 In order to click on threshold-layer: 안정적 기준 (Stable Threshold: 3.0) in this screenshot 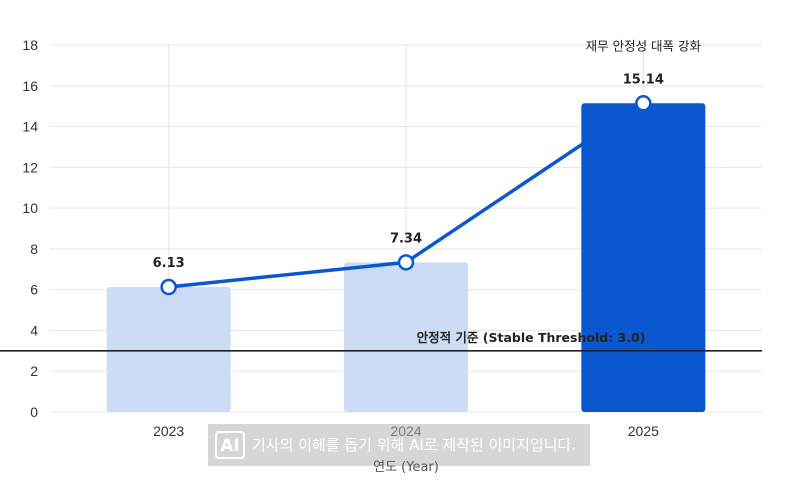, I will do `click(381, 341)`.